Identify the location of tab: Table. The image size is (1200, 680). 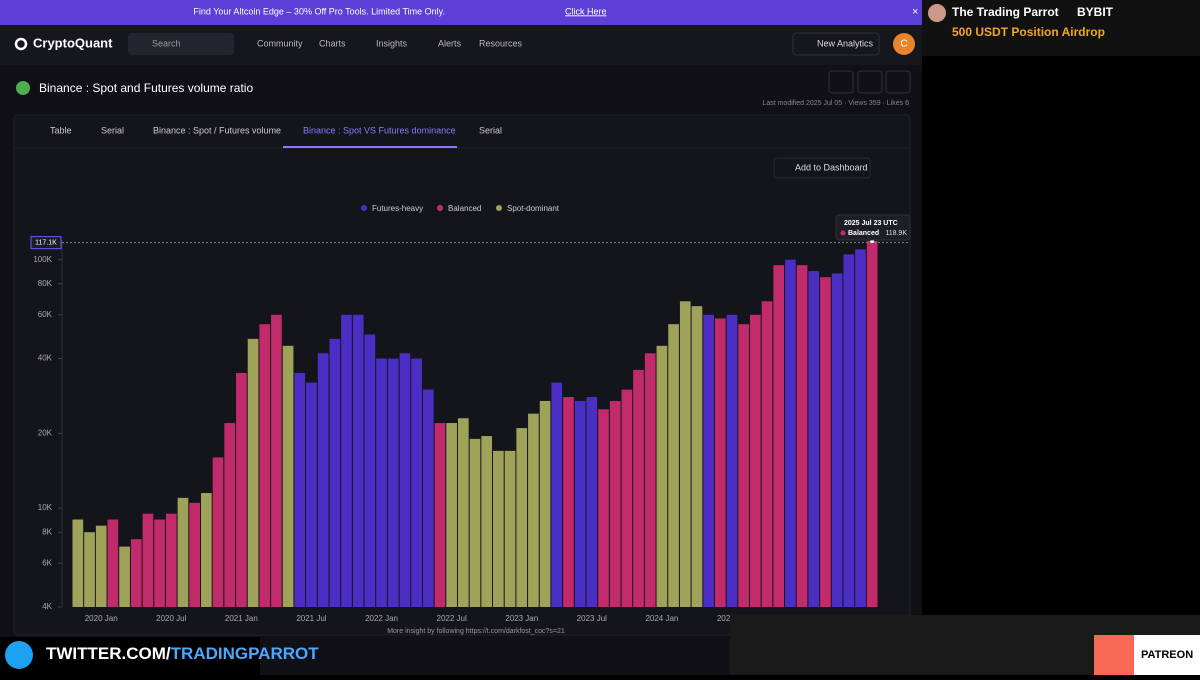
(61, 130).